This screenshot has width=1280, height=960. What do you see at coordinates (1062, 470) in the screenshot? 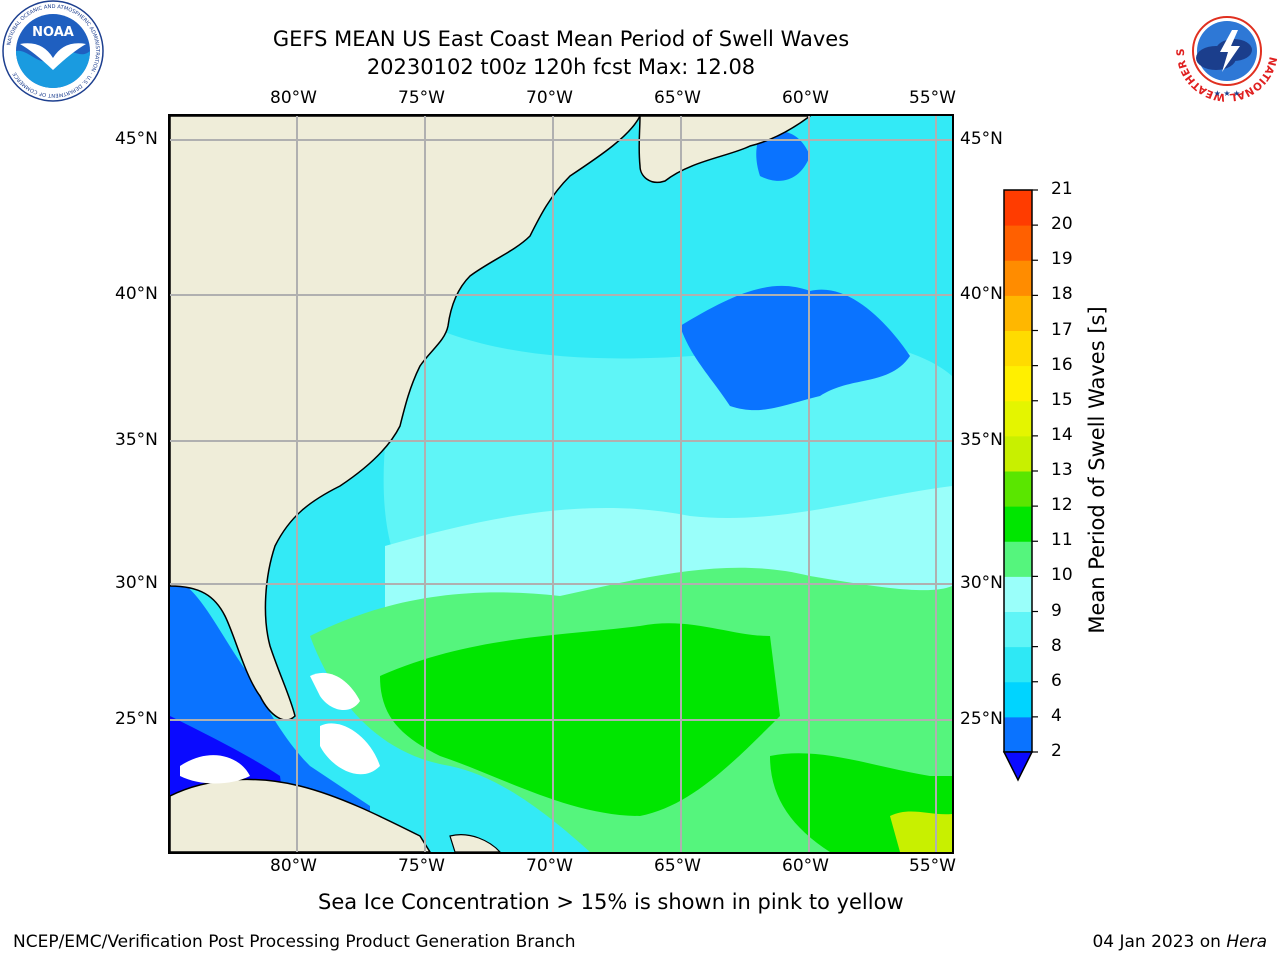
I see `colorbar-label: 13` at bounding box center [1062, 470].